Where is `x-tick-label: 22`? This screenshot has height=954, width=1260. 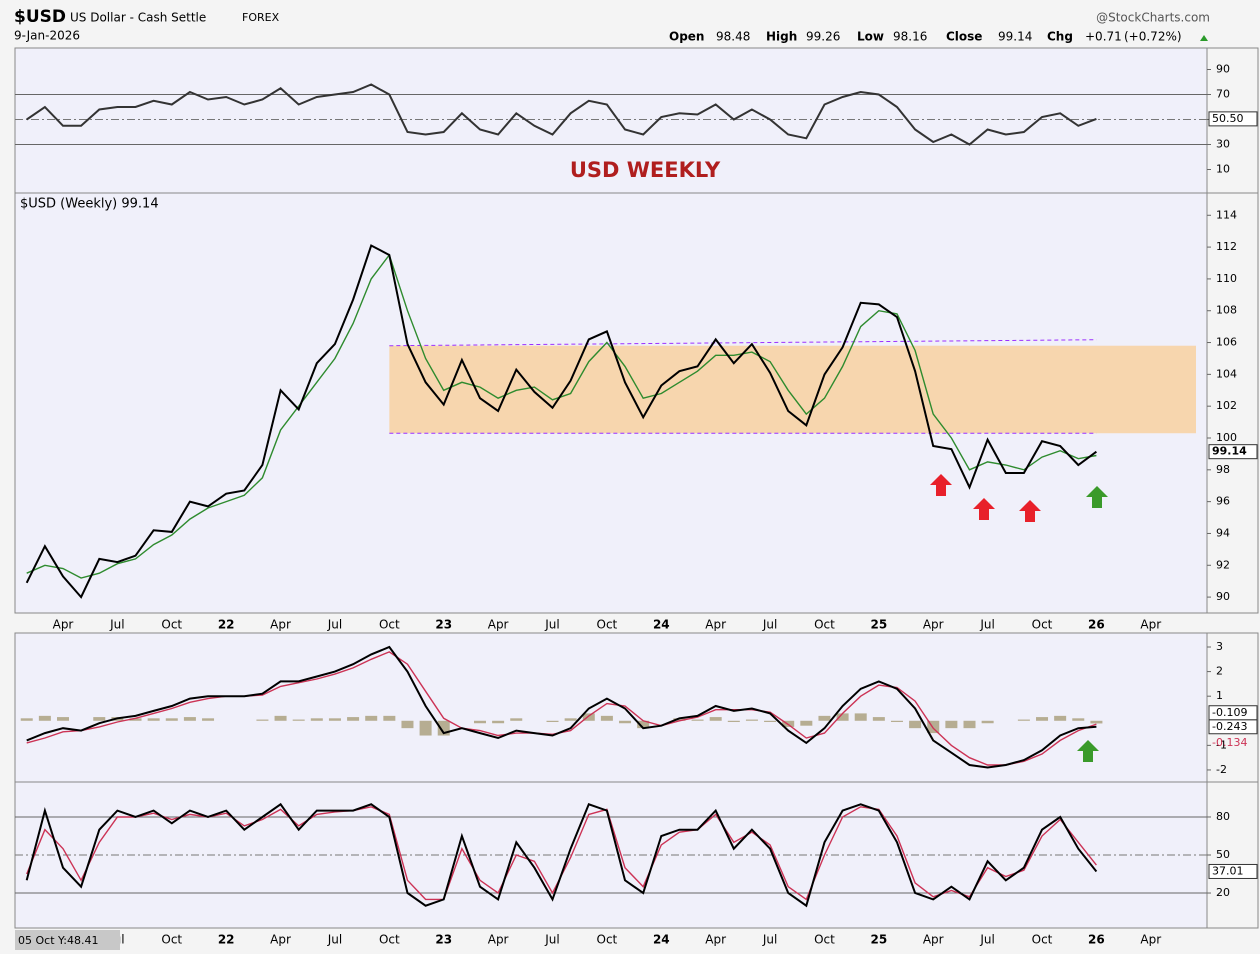 x-tick-label: 22 is located at coordinates (226, 625).